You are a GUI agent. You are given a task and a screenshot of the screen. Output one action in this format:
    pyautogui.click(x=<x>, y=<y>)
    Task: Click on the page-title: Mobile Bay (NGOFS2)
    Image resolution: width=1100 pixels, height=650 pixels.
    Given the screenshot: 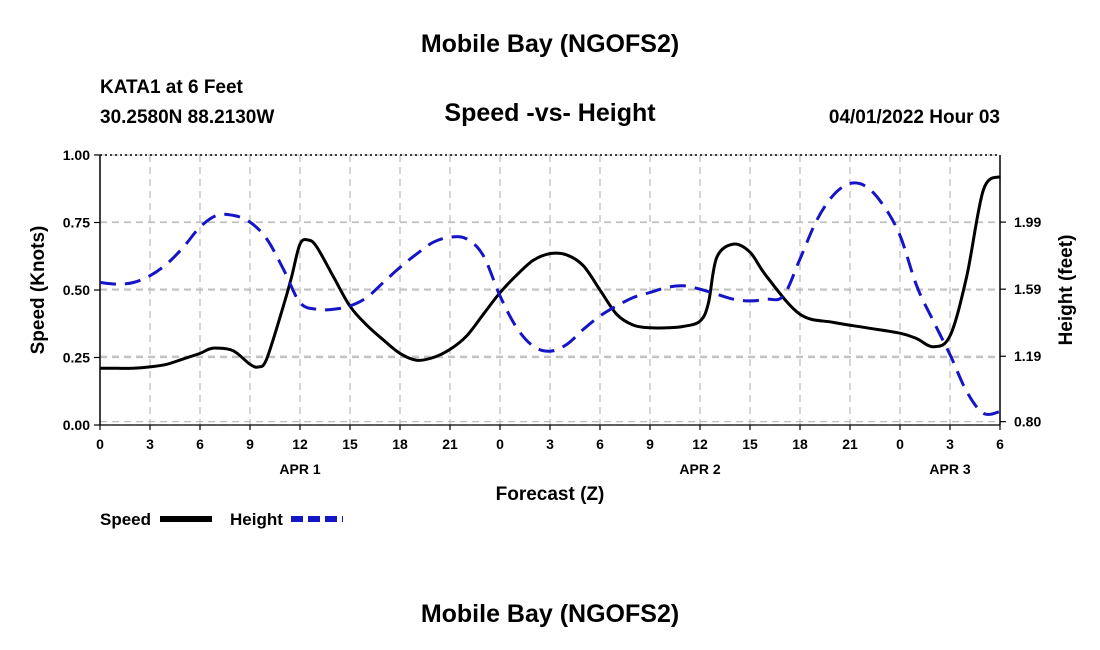 What is the action you would take?
    pyautogui.click(x=550, y=44)
    